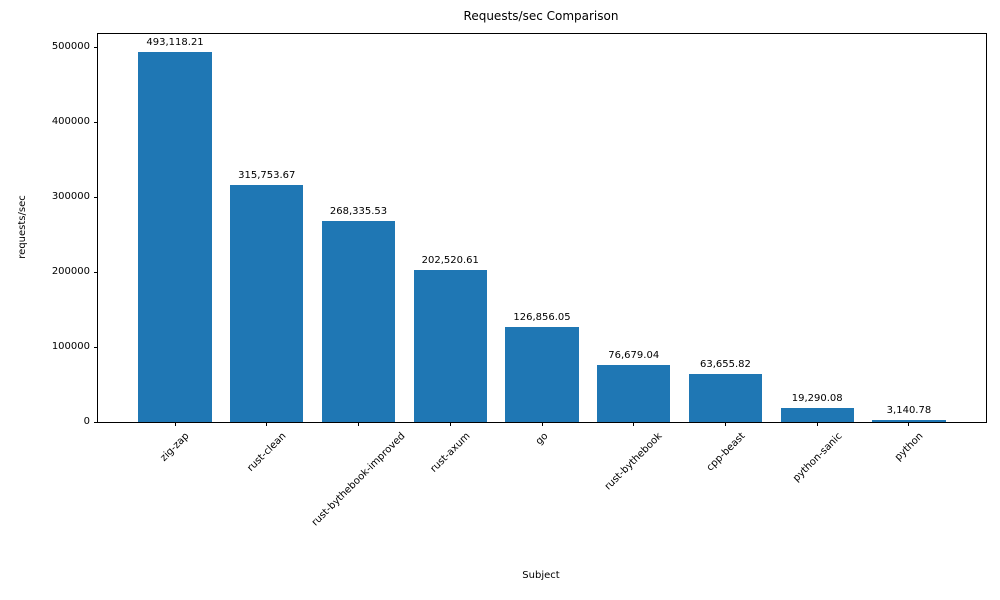  Describe the element at coordinates (817, 457) in the screenshot. I see `x-tick-label: python-sanic` at that location.